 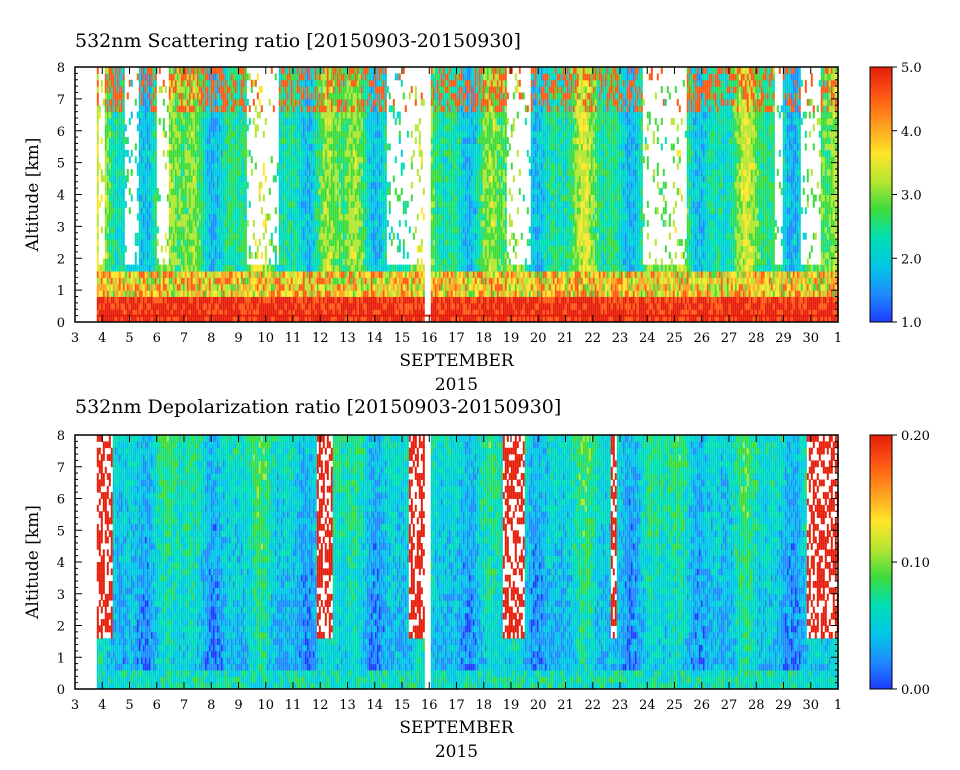 What do you see at coordinates (911, 323) in the screenshot?
I see `colorbar-tick-label: 1.0` at bounding box center [911, 323].